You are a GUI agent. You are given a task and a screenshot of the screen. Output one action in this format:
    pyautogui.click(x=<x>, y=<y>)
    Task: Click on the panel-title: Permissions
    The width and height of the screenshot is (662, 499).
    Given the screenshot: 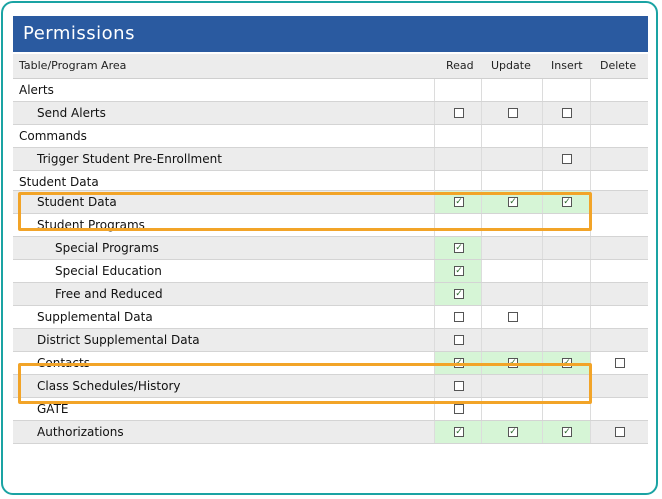 What is the action you would take?
    pyautogui.click(x=330, y=34)
    